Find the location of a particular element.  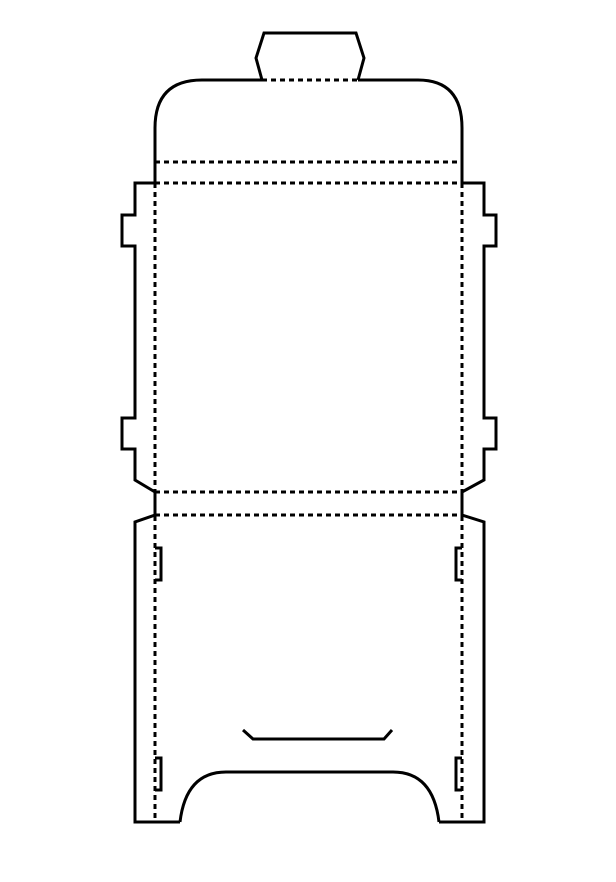

left-lower-clip-cut is located at coordinates (159, 774).